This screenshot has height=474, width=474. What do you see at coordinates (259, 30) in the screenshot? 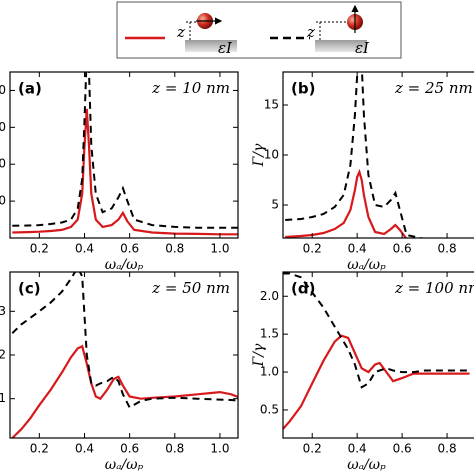
I see `legend: z εI z εI` at bounding box center [259, 30].